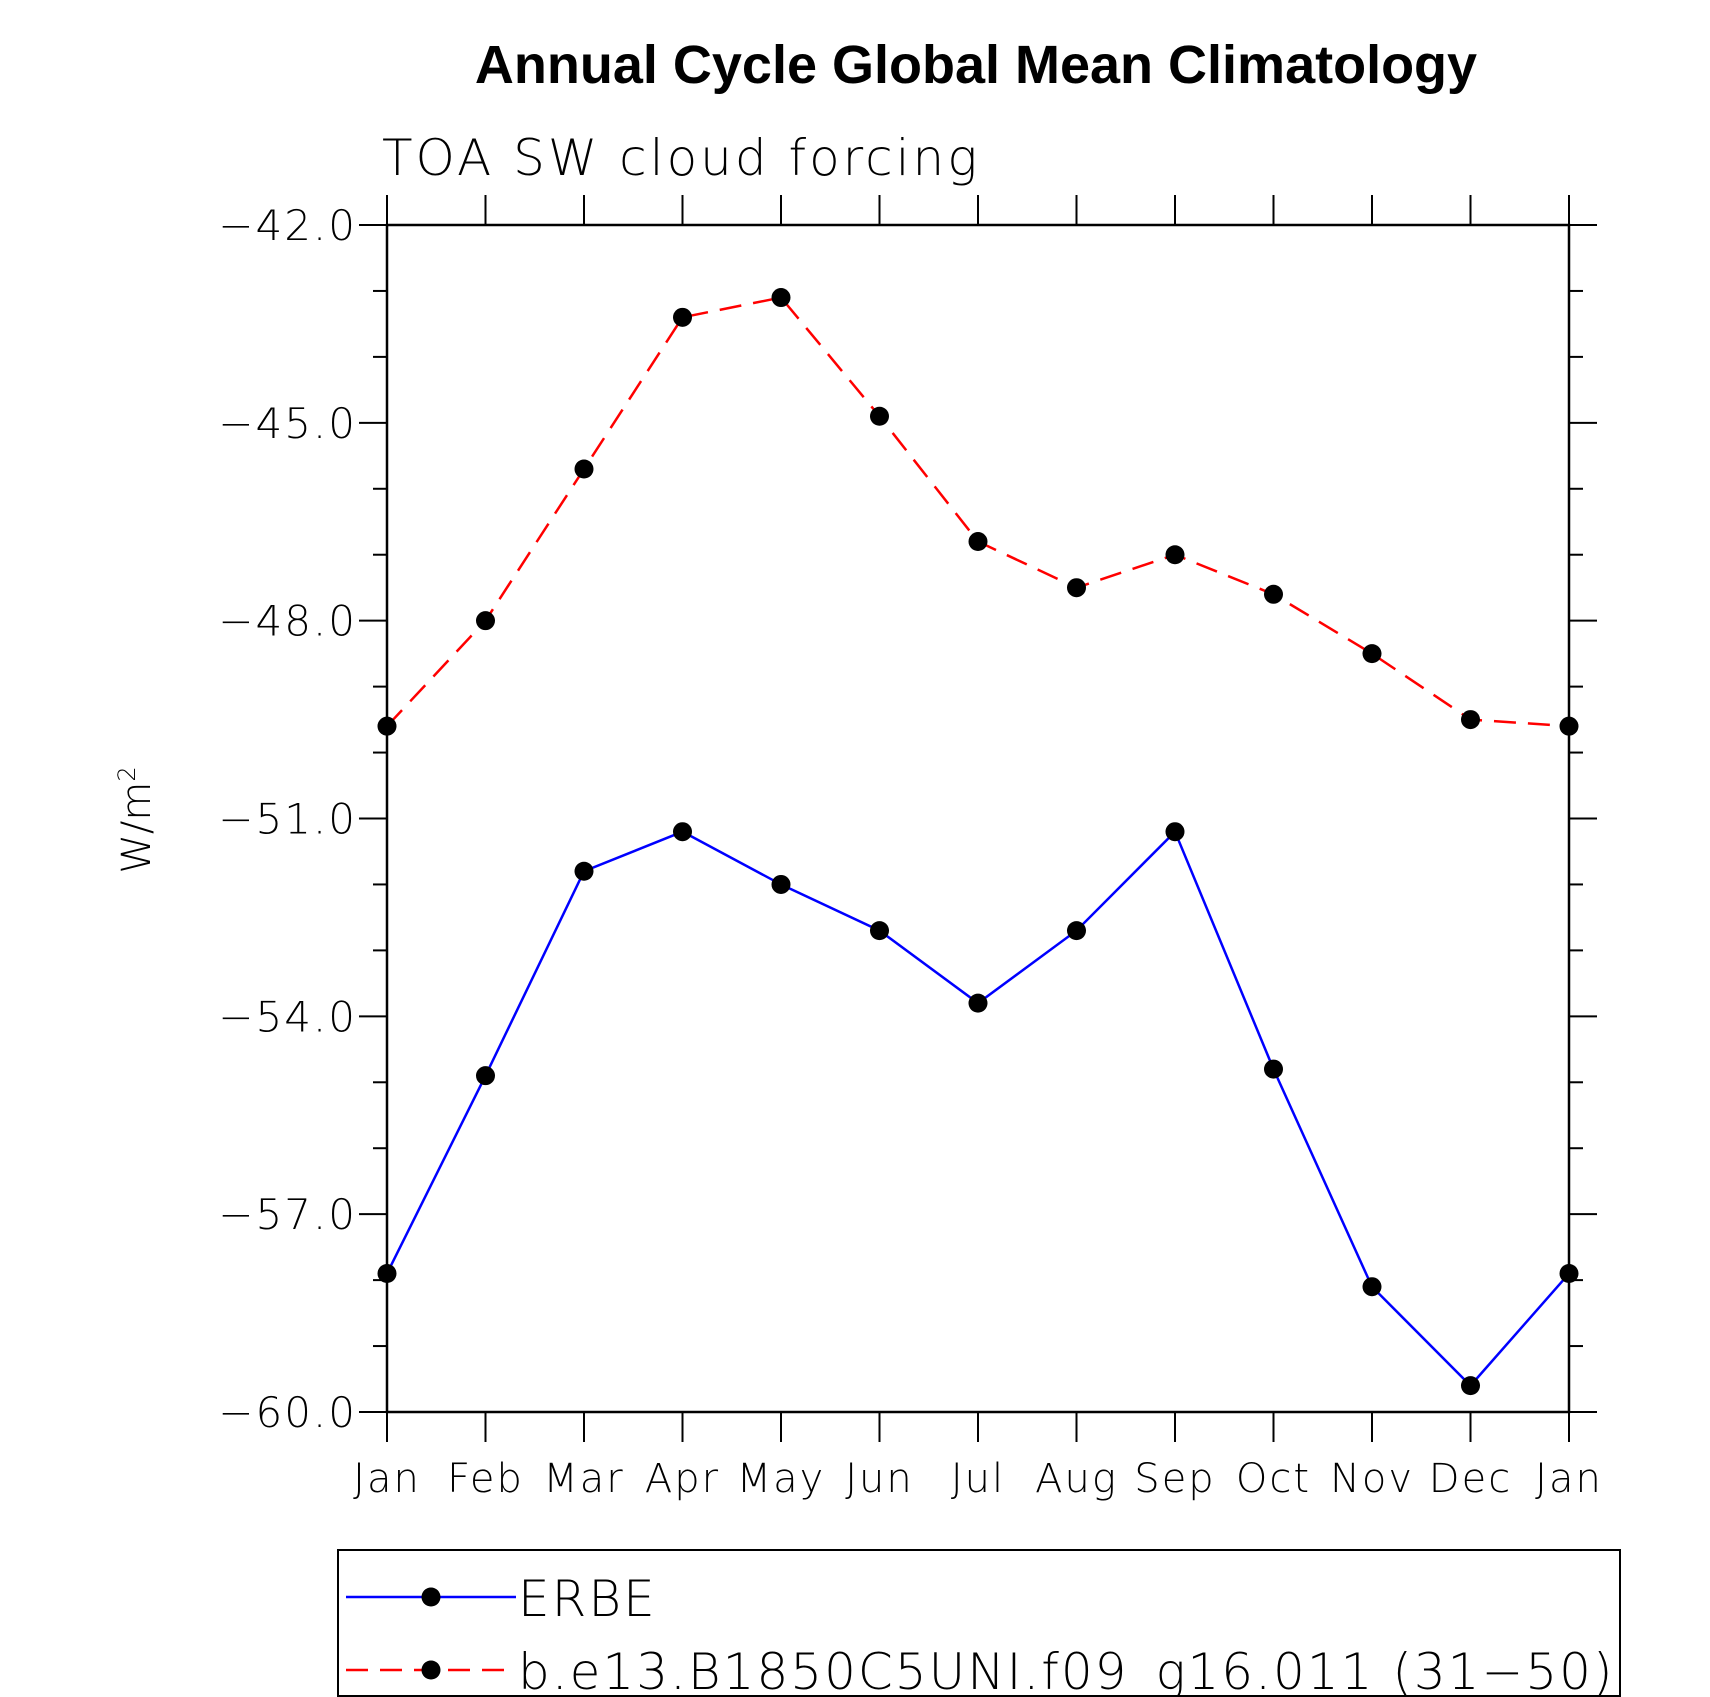  I want to click on x-tick-label: Sep, so click(1174, 1479).